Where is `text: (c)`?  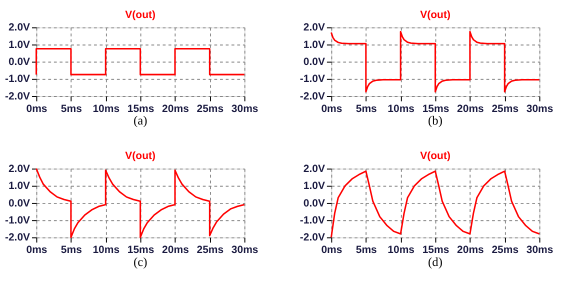
text: (c) is located at coordinates (140, 261).